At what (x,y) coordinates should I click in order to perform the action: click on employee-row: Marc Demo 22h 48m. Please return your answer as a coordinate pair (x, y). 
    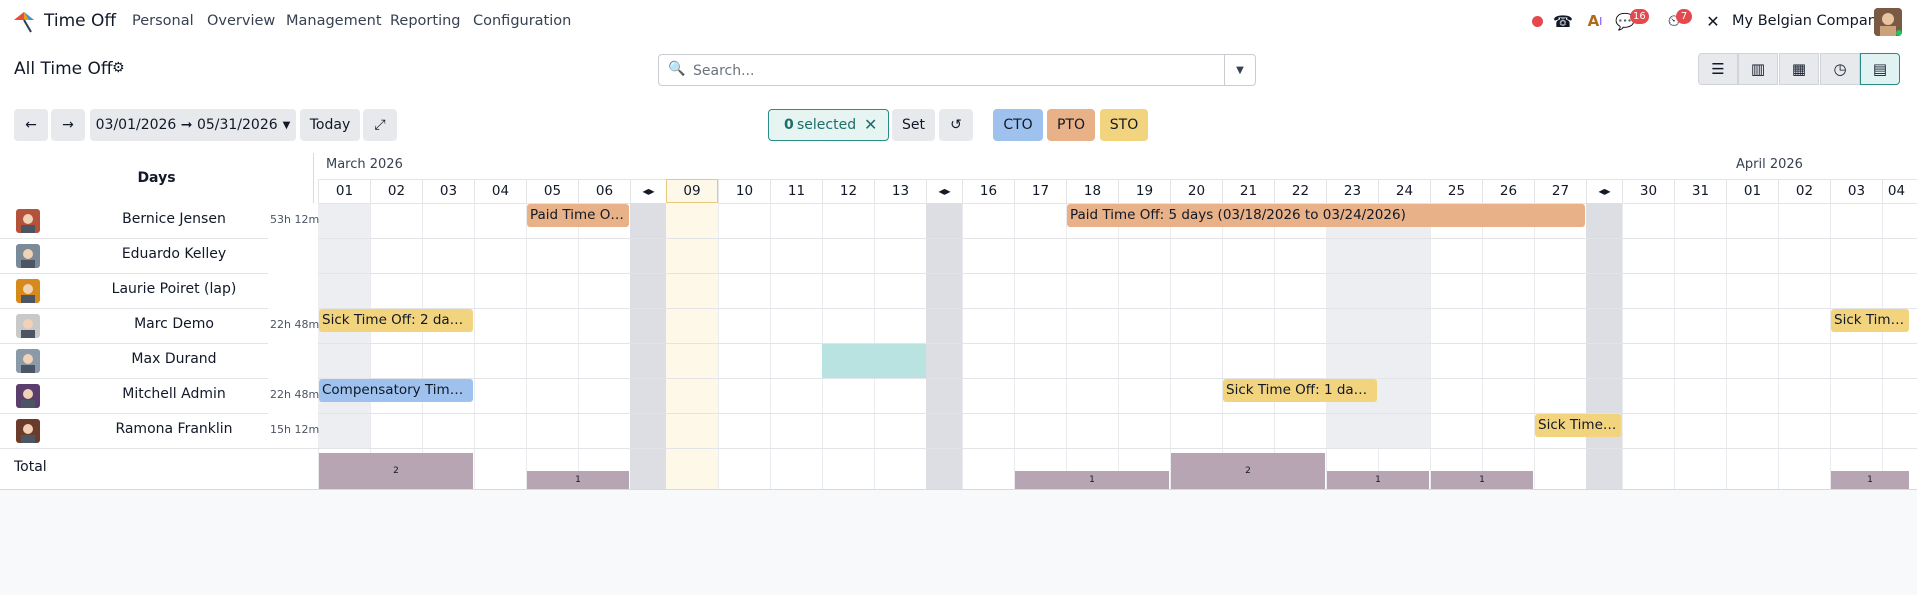
    Looking at the image, I should click on (159, 325).